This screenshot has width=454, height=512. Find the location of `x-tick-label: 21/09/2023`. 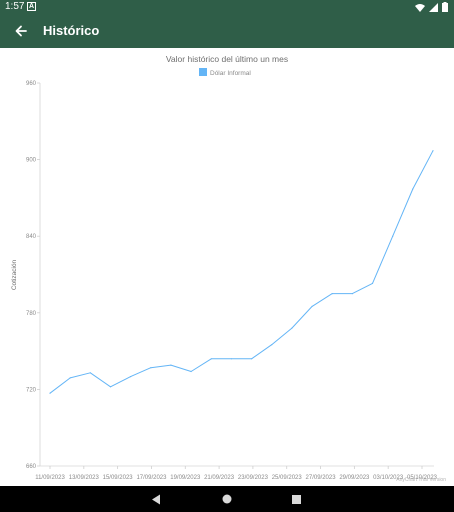

x-tick-label: 21/09/2023 is located at coordinates (219, 478).